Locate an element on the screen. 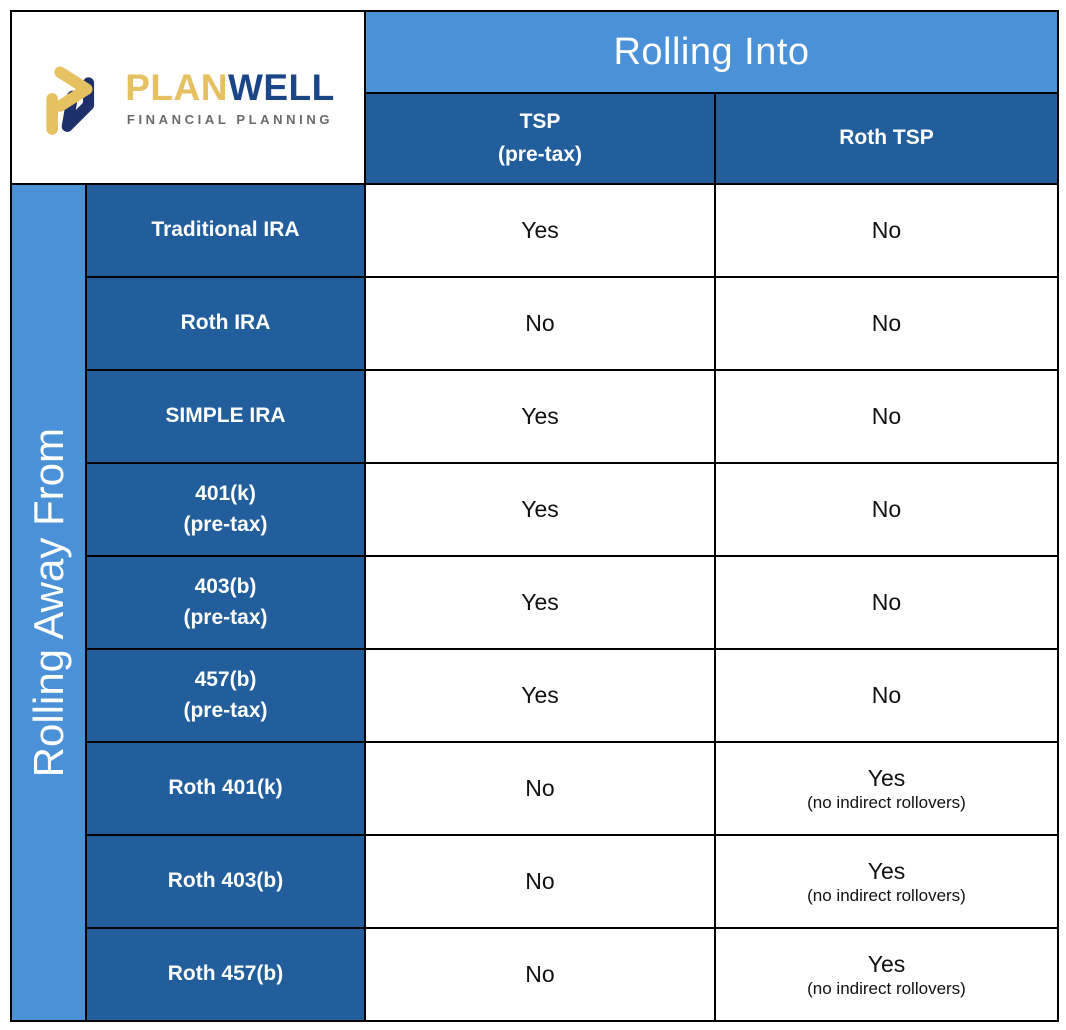 The image size is (1066, 1030). logo-word-plan: PLAN is located at coordinates (176, 87).